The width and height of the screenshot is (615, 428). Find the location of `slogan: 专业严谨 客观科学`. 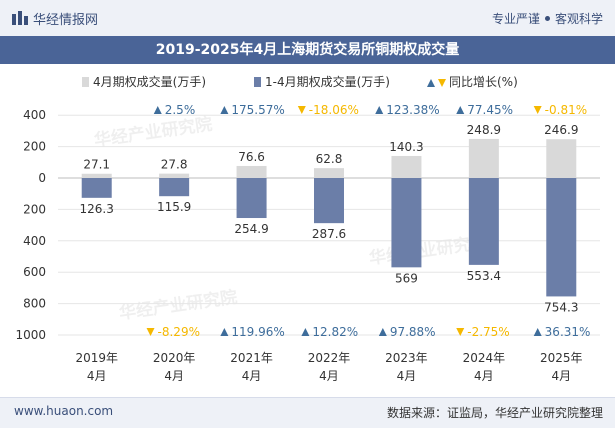

slogan: 专业严谨 客观科学 is located at coordinates (547, 18).